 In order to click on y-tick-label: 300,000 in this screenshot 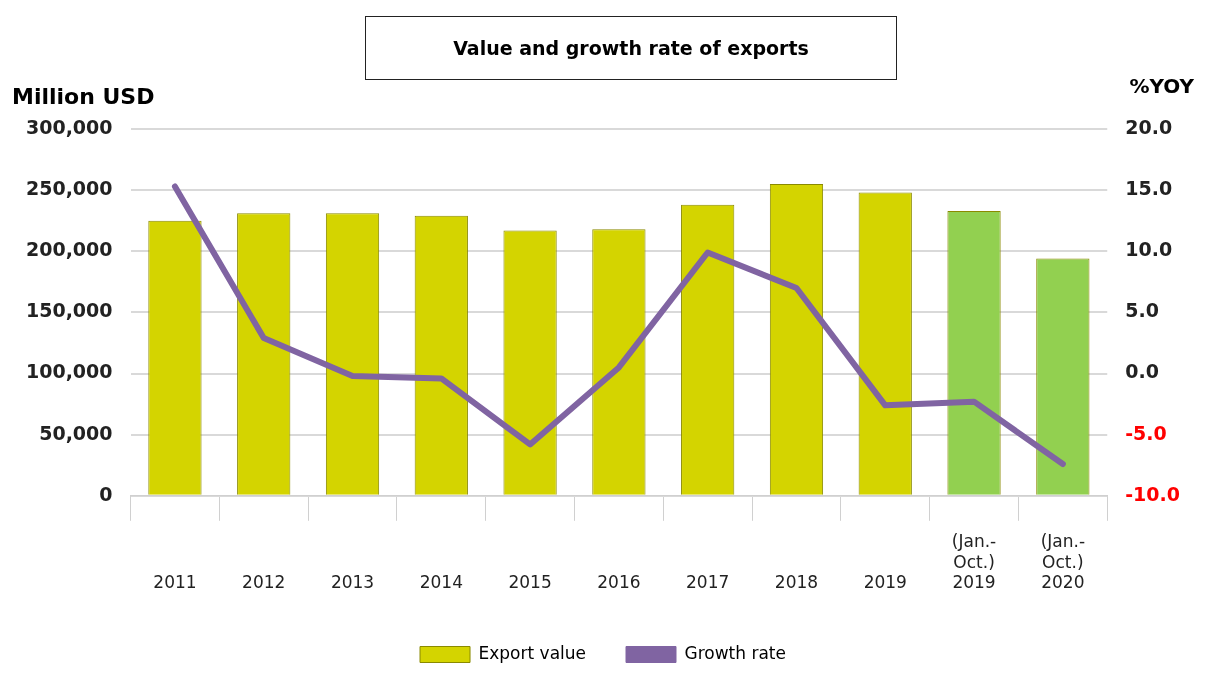, I will do `click(69, 126)`.